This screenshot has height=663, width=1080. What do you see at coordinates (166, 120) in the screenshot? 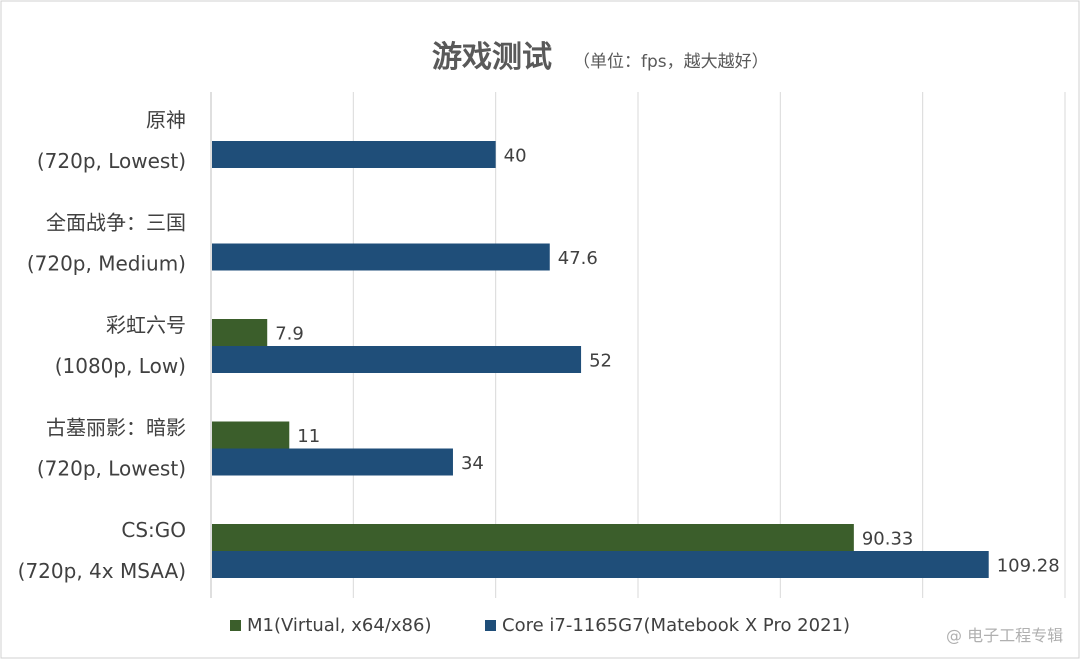
I see `category-label-line1: 原神` at bounding box center [166, 120].